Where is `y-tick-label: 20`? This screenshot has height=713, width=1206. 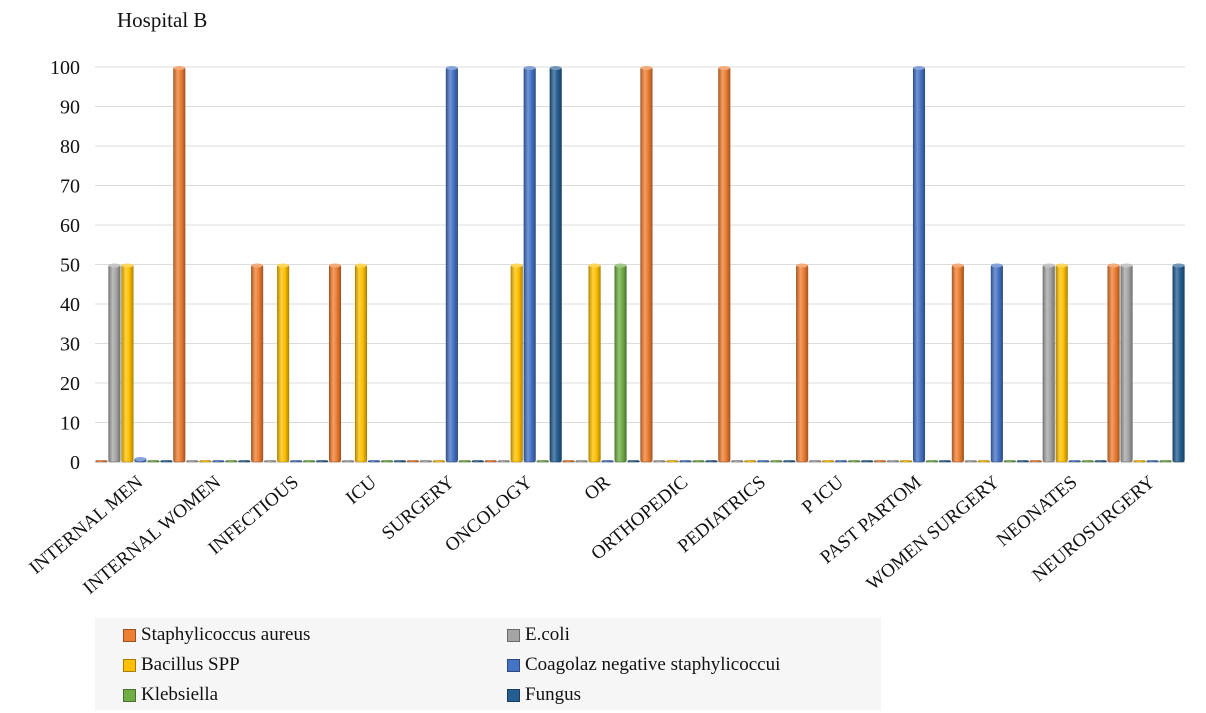
y-tick-label: 20 is located at coordinates (70, 384).